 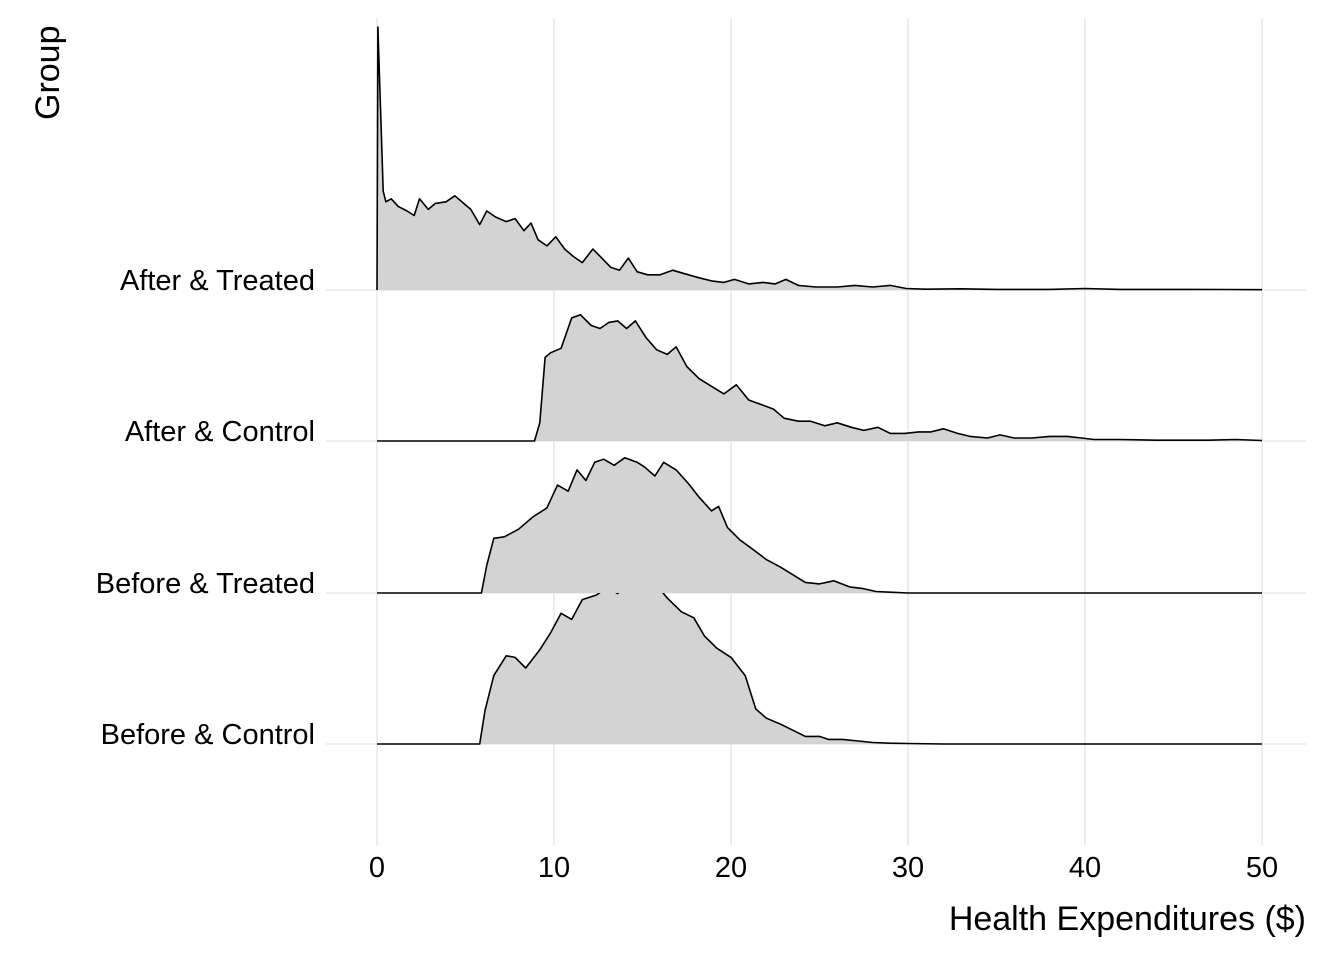 I want to click on y-tick-label: After & Treated, so click(x=217, y=281).